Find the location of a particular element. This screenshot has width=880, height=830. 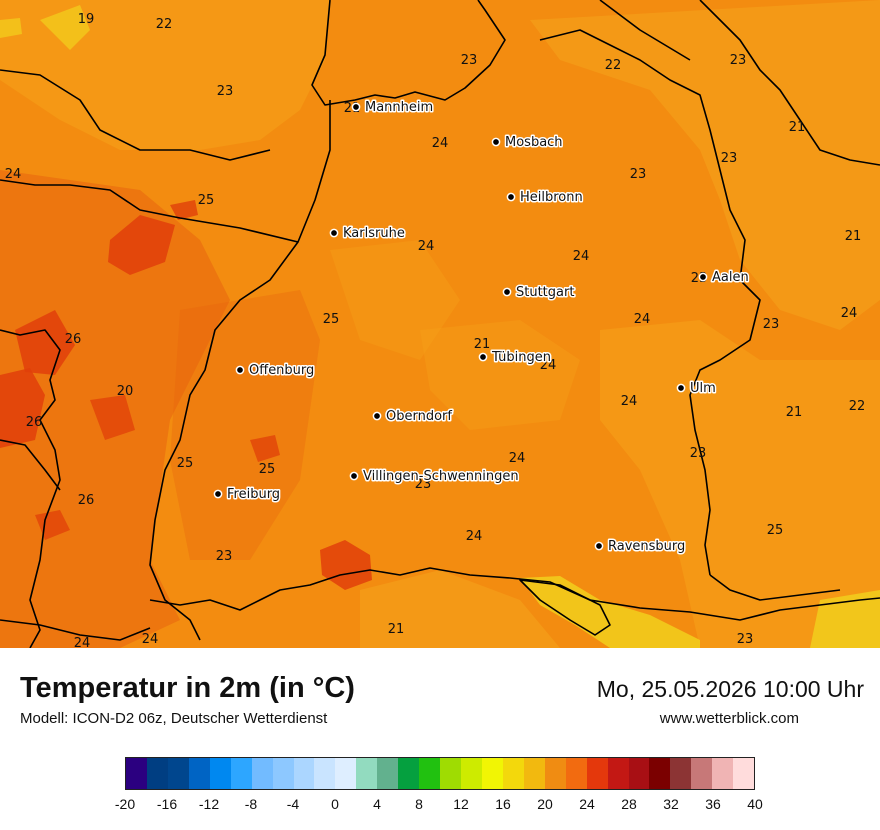

city-tübingen: Tübingen is located at coordinates (515, 358).